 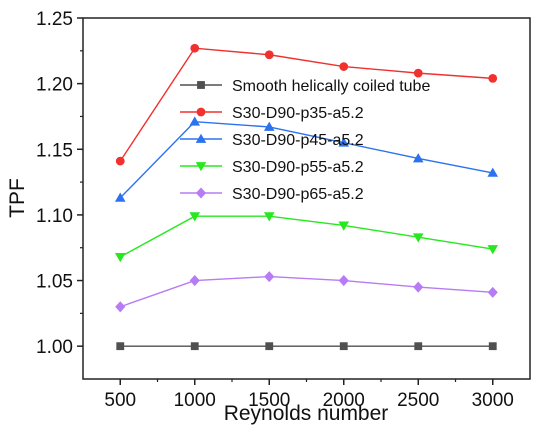 I want to click on x-axis-title: Reynolds number, so click(x=306, y=413).